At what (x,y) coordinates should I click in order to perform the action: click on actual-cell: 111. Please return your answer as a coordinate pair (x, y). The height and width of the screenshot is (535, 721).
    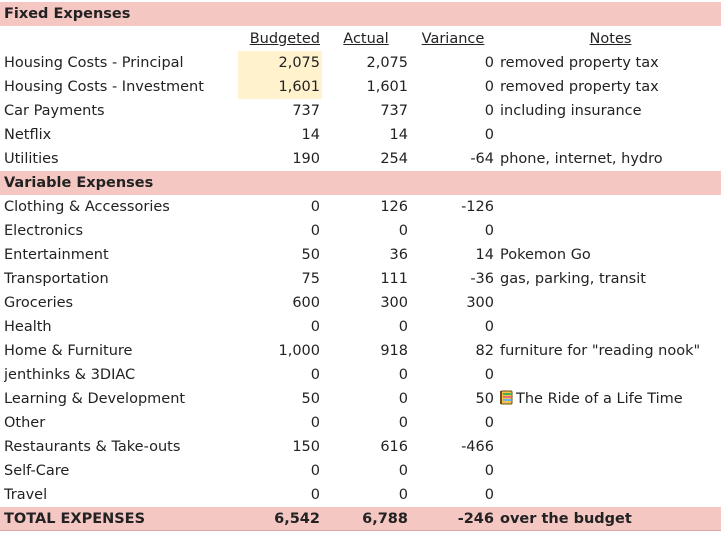
    Looking at the image, I should click on (394, 279).